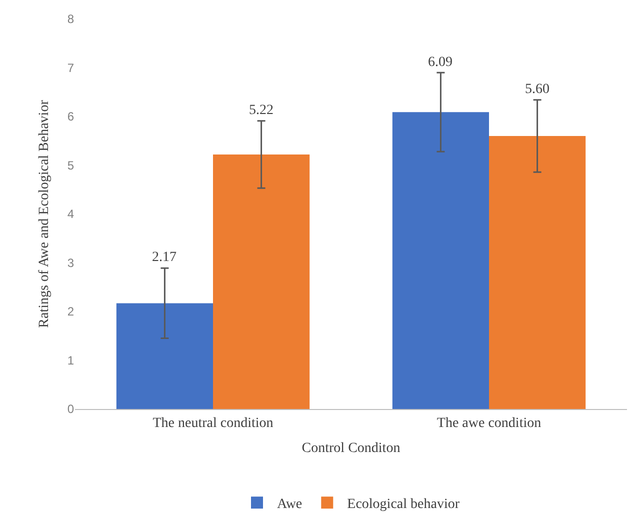 Image resolution: width=642 pixels, height=531 pixels. Describe the element at coordinates (537, 89) in the screenshot. I see `data-label: 5.60` at that location.